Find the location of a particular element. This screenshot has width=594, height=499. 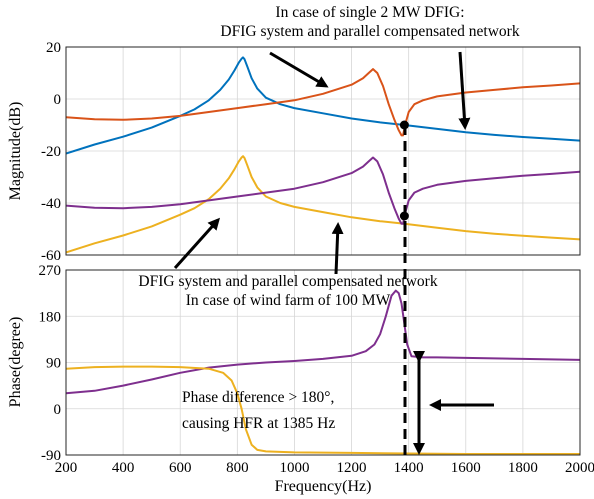

phase-y-tick-label: 0 is located at coordinates (58, 410).